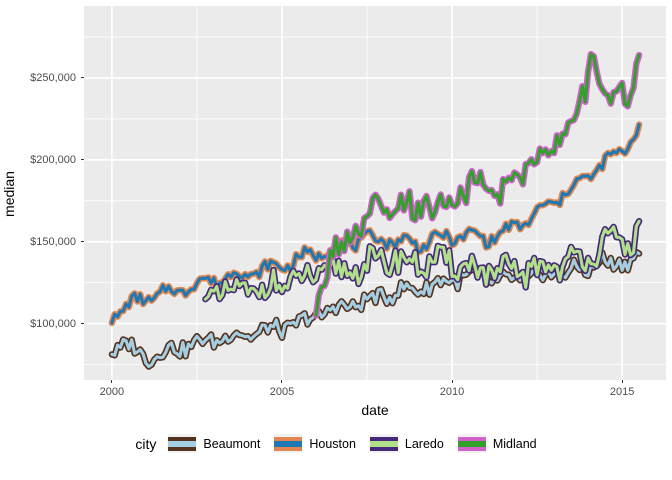 Image resolution: width=672 pixels, height=480 pixels. I want to click on y-tick-label: $200,000, so click(53, 159).